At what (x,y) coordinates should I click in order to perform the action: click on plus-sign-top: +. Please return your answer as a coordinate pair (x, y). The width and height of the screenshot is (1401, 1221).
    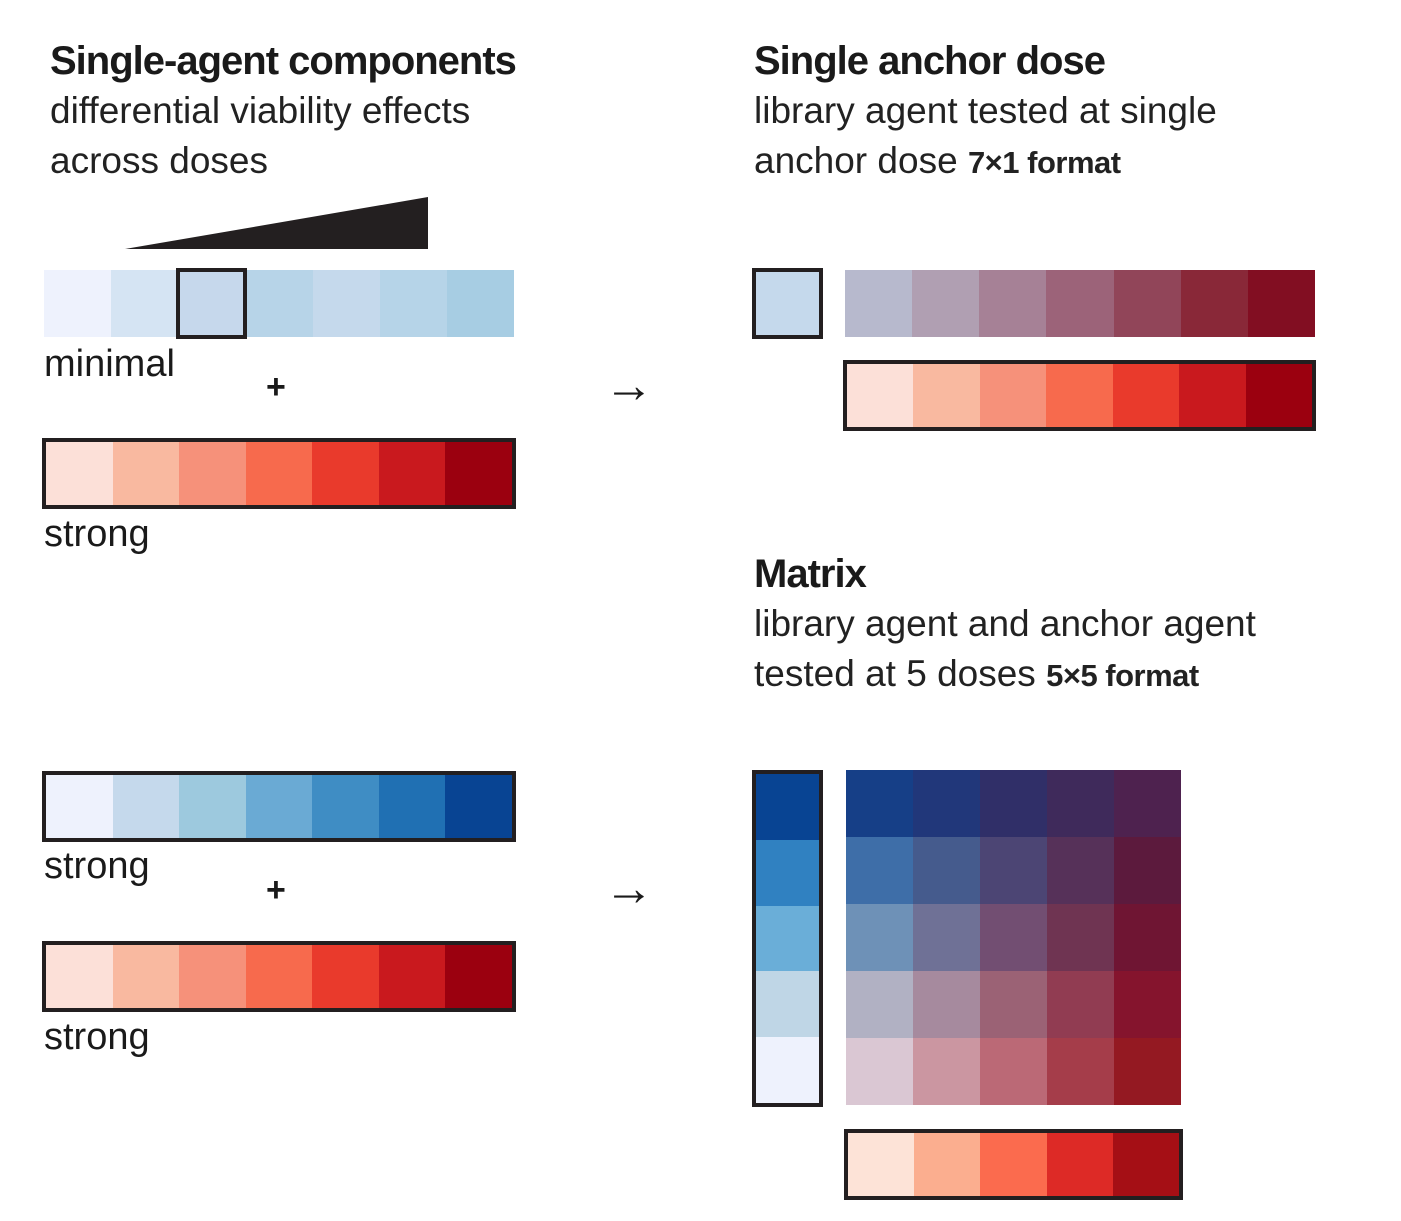
    Looking at the image, I should click on (276, 387).